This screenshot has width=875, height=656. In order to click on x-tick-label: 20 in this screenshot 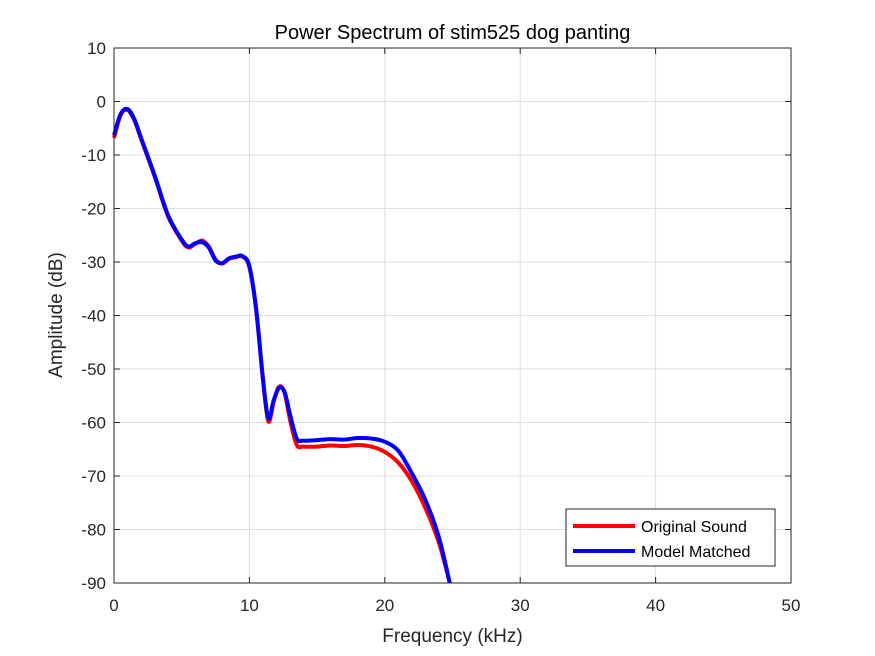, I will do `click(384, 605)`.